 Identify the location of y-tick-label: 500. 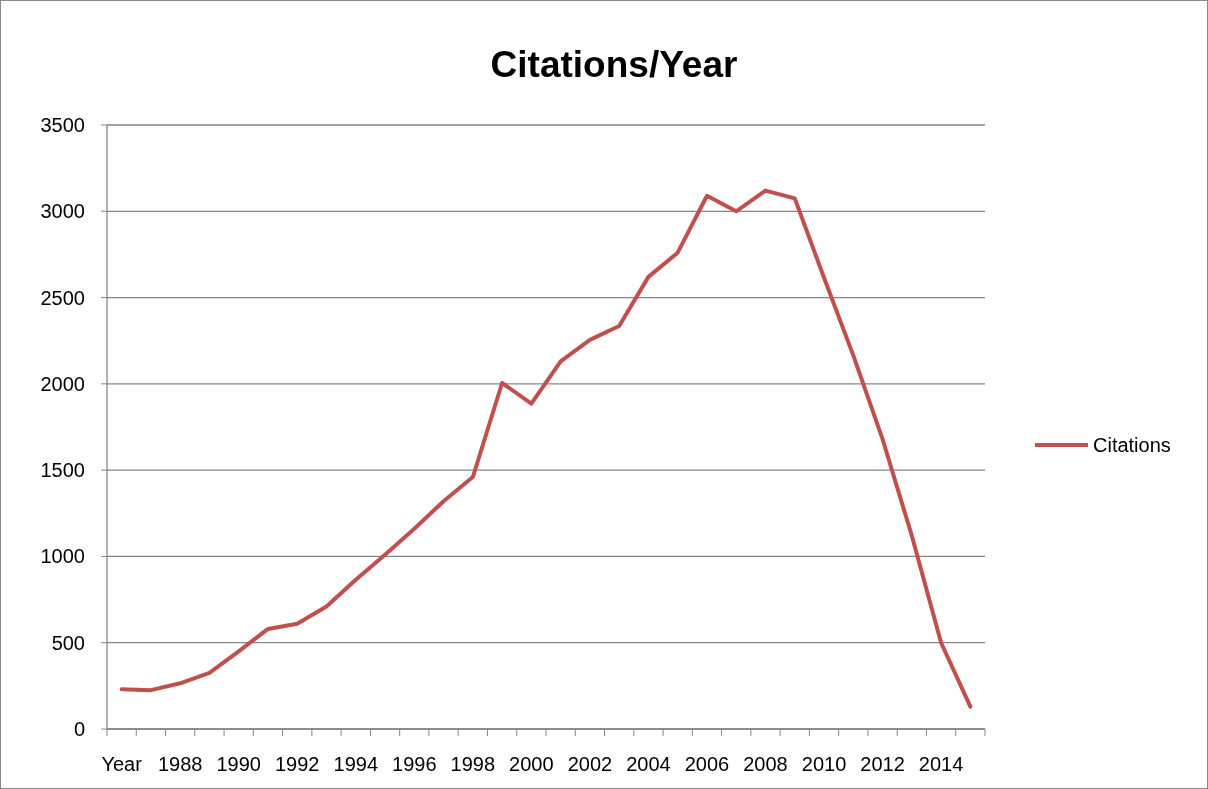
(68, 642).